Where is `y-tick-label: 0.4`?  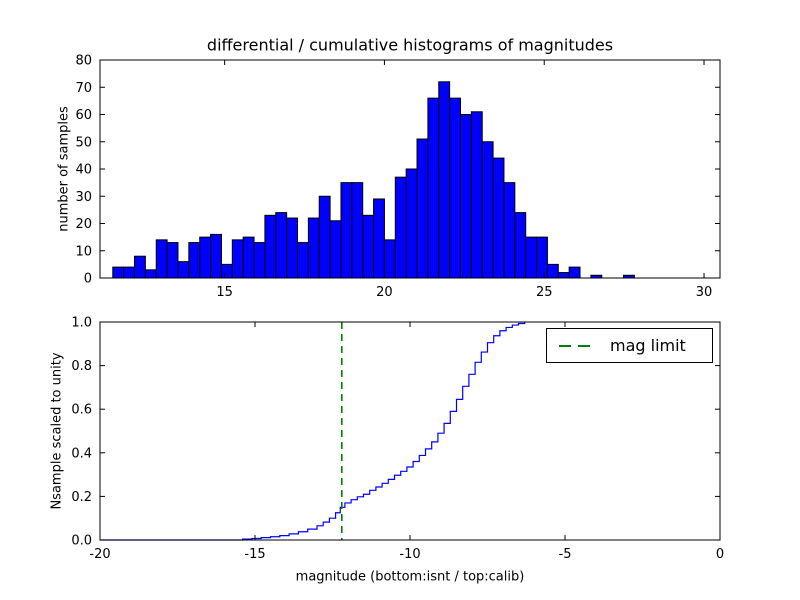 y-tick-label: 0.4 is located at coordinates (81, 453).